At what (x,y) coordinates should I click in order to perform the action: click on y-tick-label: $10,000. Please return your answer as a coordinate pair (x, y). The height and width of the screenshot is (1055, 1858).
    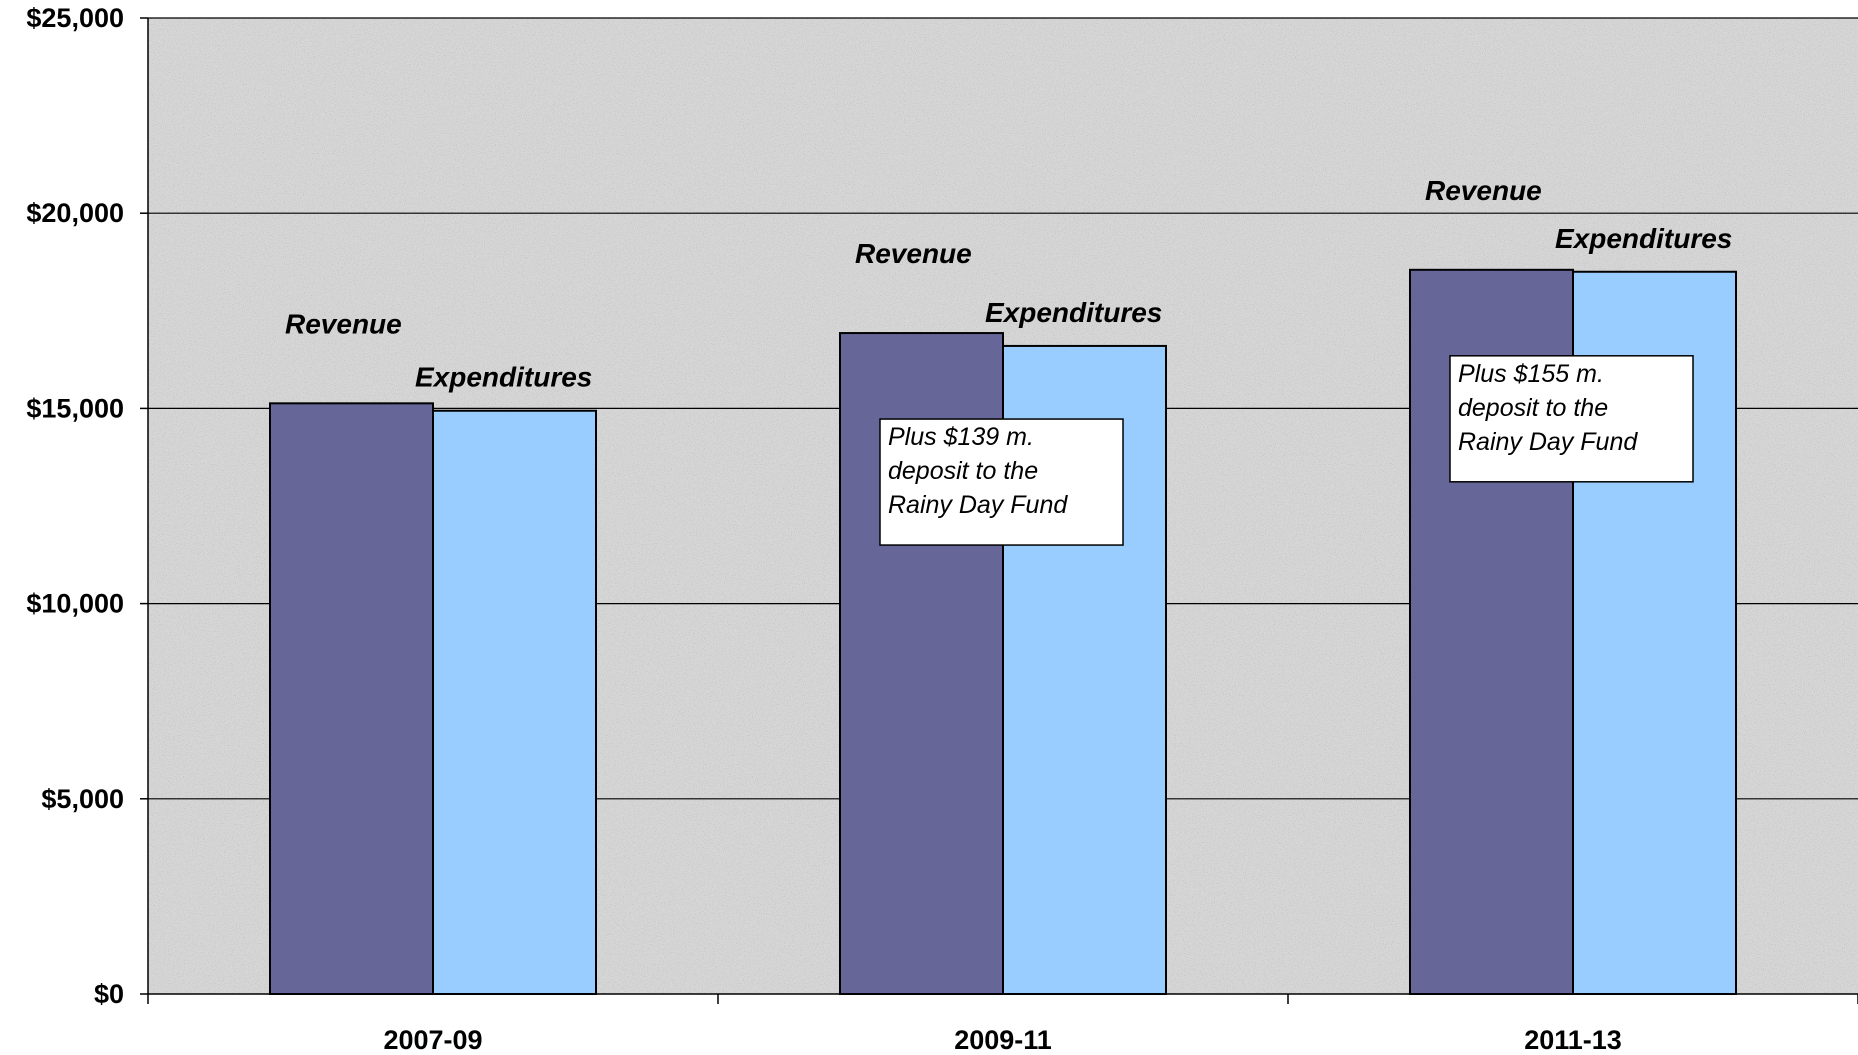
    Looking at the image, I should click on (75, 604).